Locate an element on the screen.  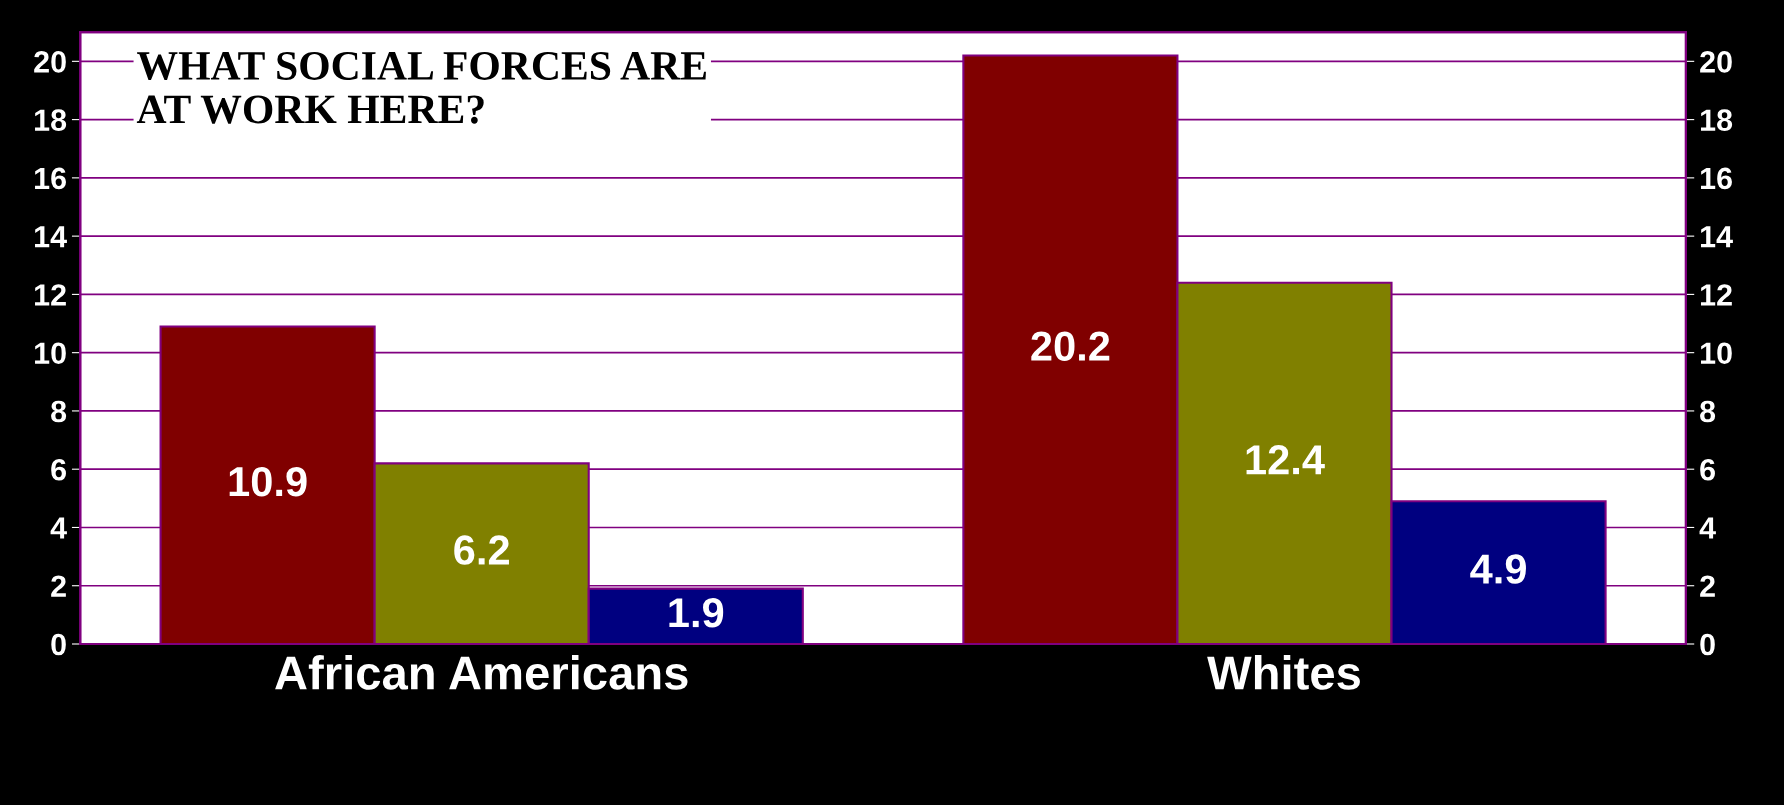
y-tick-label: 16 is located at coordinates (50, 178).